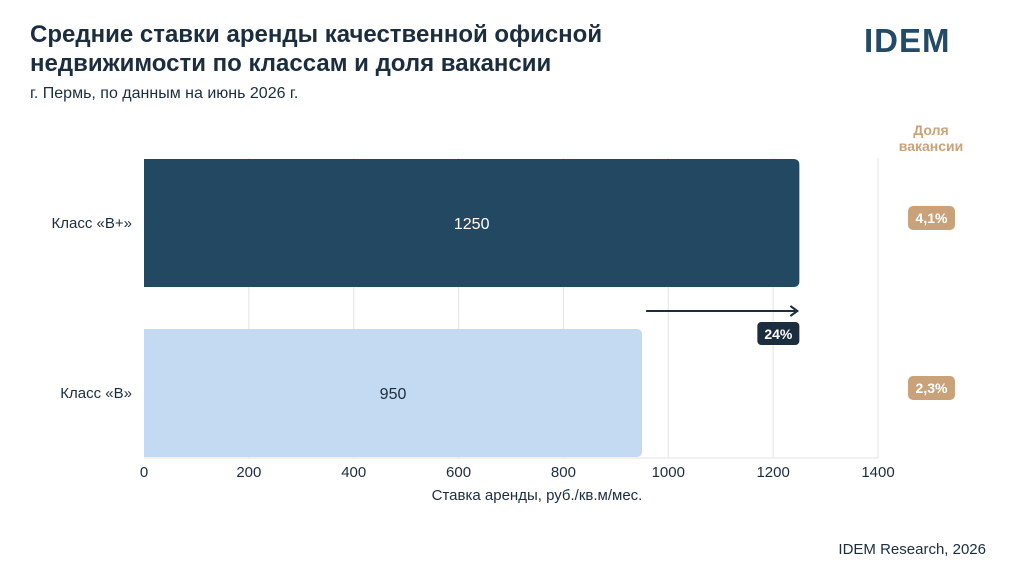  What do you see at coordinates (931, 146) in the screenshot?
I see `vacancy-header-line-2: вакансии` at bounding box center [931, 146].